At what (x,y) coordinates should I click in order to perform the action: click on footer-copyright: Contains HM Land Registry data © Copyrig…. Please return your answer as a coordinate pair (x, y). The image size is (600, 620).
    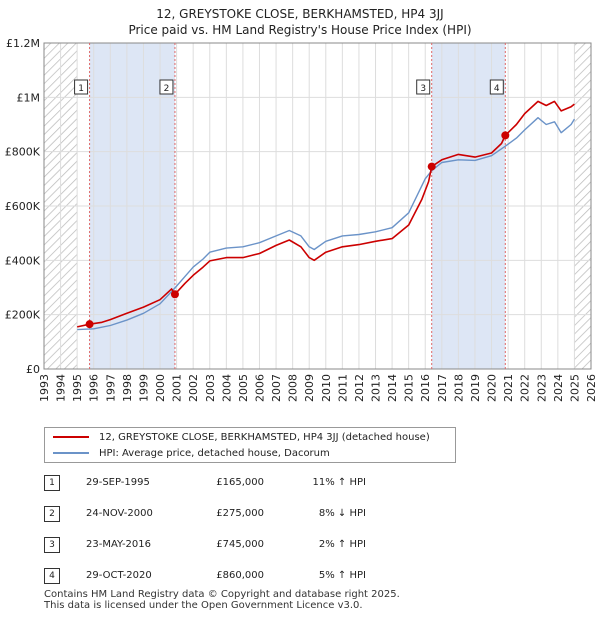
    Looking at the image, I should click on (222, 594).